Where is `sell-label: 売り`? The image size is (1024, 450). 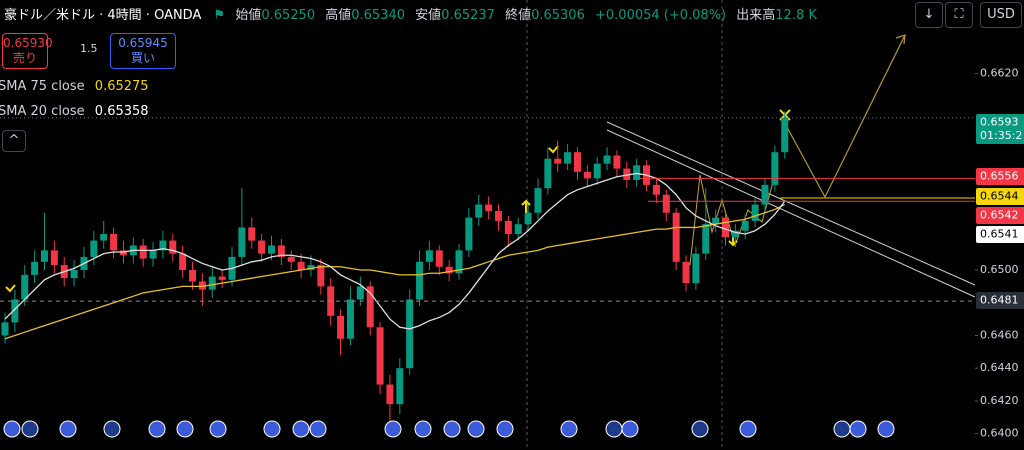
sell-label: 売り is located at coordinates (24, 58).